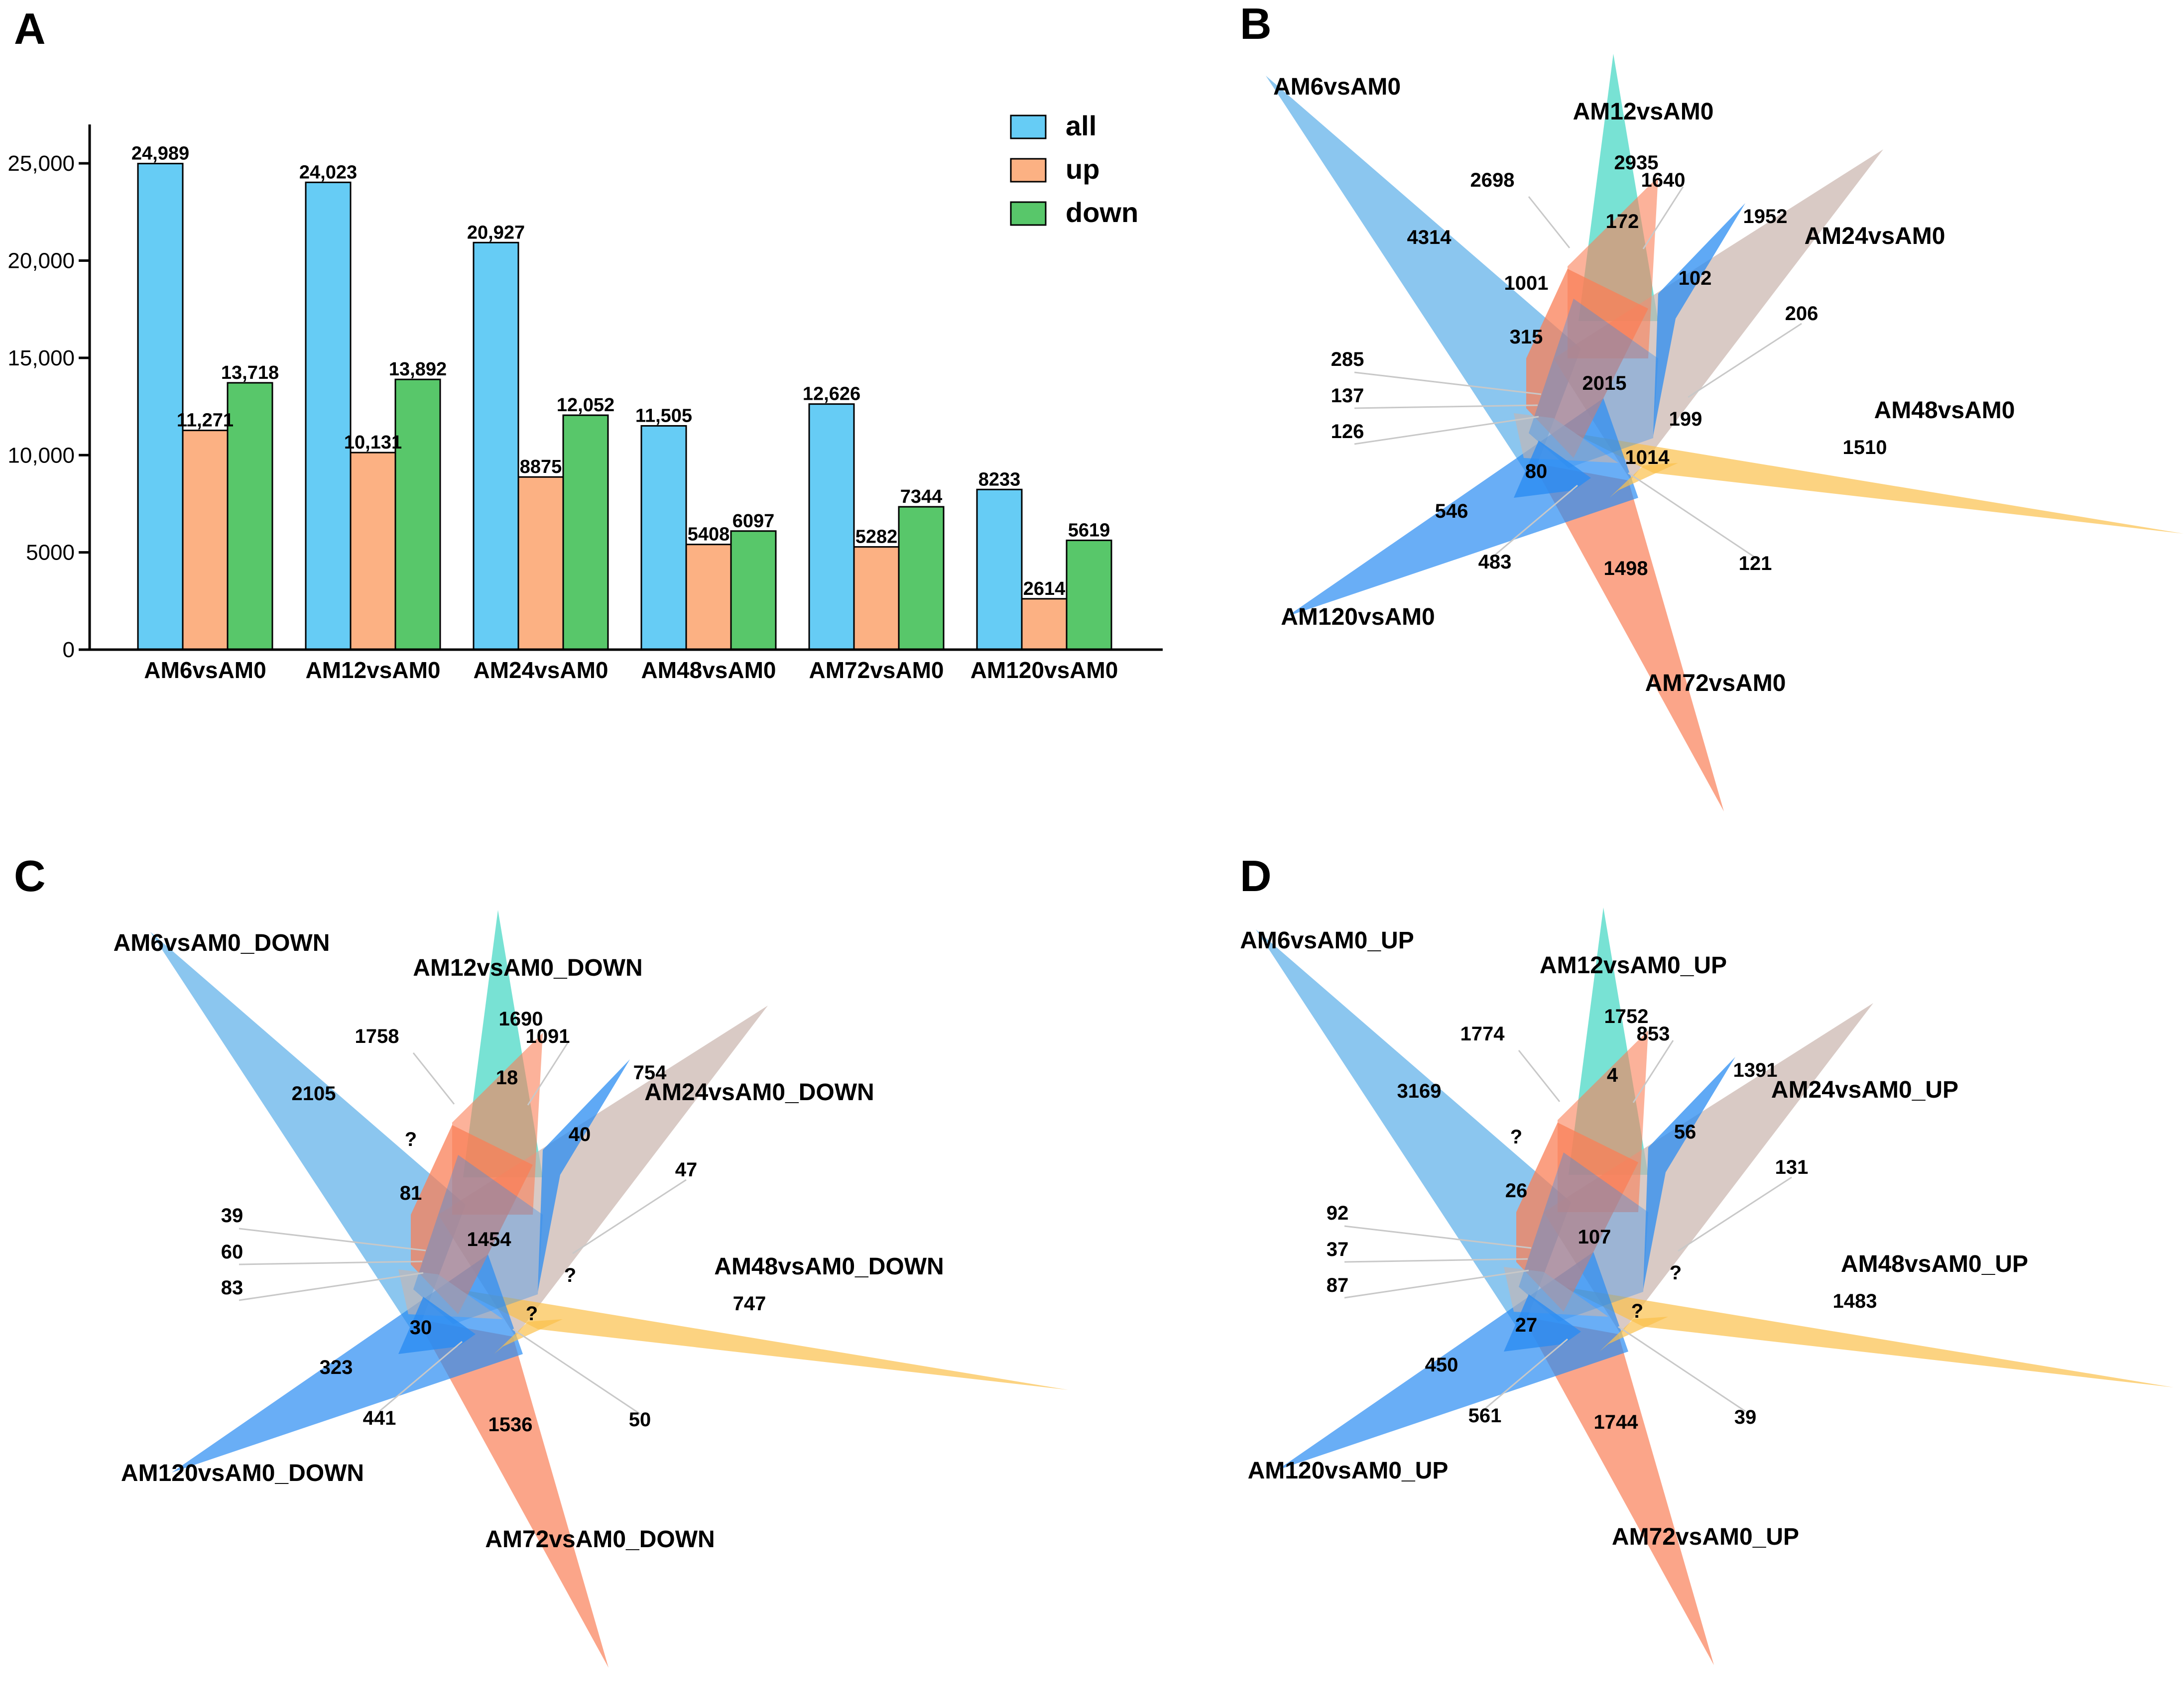 This screenshot has width=2184, height=1701. Describe the element at coordinates (1338, 1249) in the screenshot. I see `venn-region-count: 37` at that location.